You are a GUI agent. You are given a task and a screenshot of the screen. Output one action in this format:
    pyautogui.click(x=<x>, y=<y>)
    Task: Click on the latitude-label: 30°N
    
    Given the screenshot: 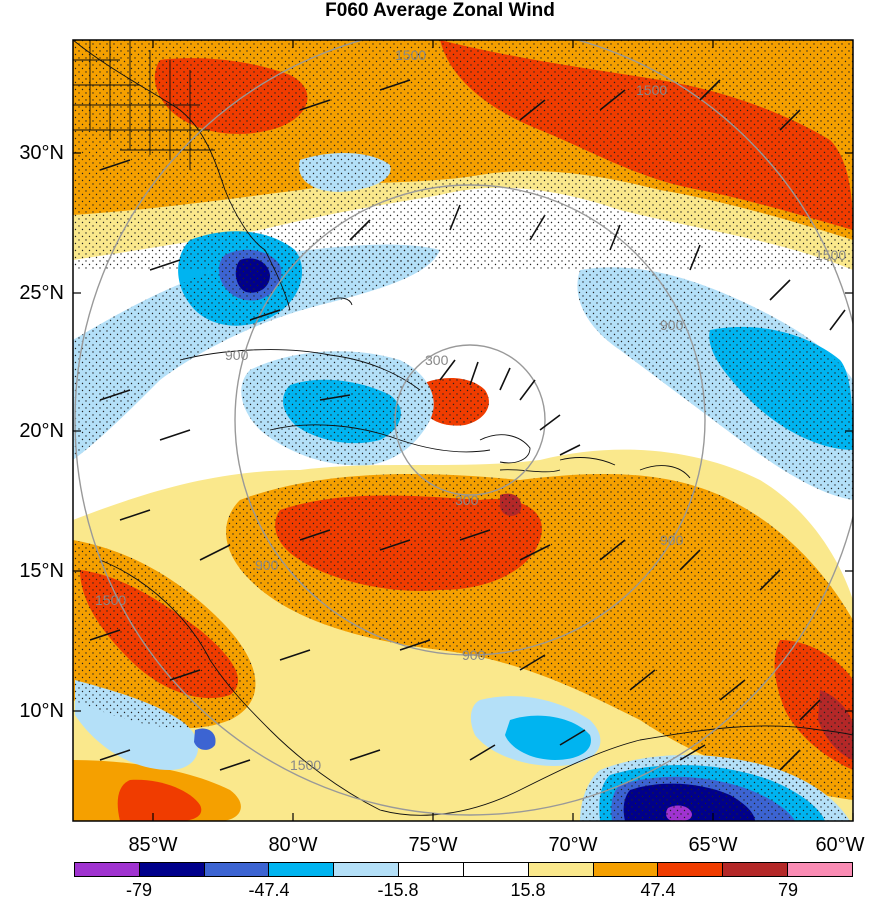 What is the action you would take?
    pyautogui.click(x=41, y=153)
    